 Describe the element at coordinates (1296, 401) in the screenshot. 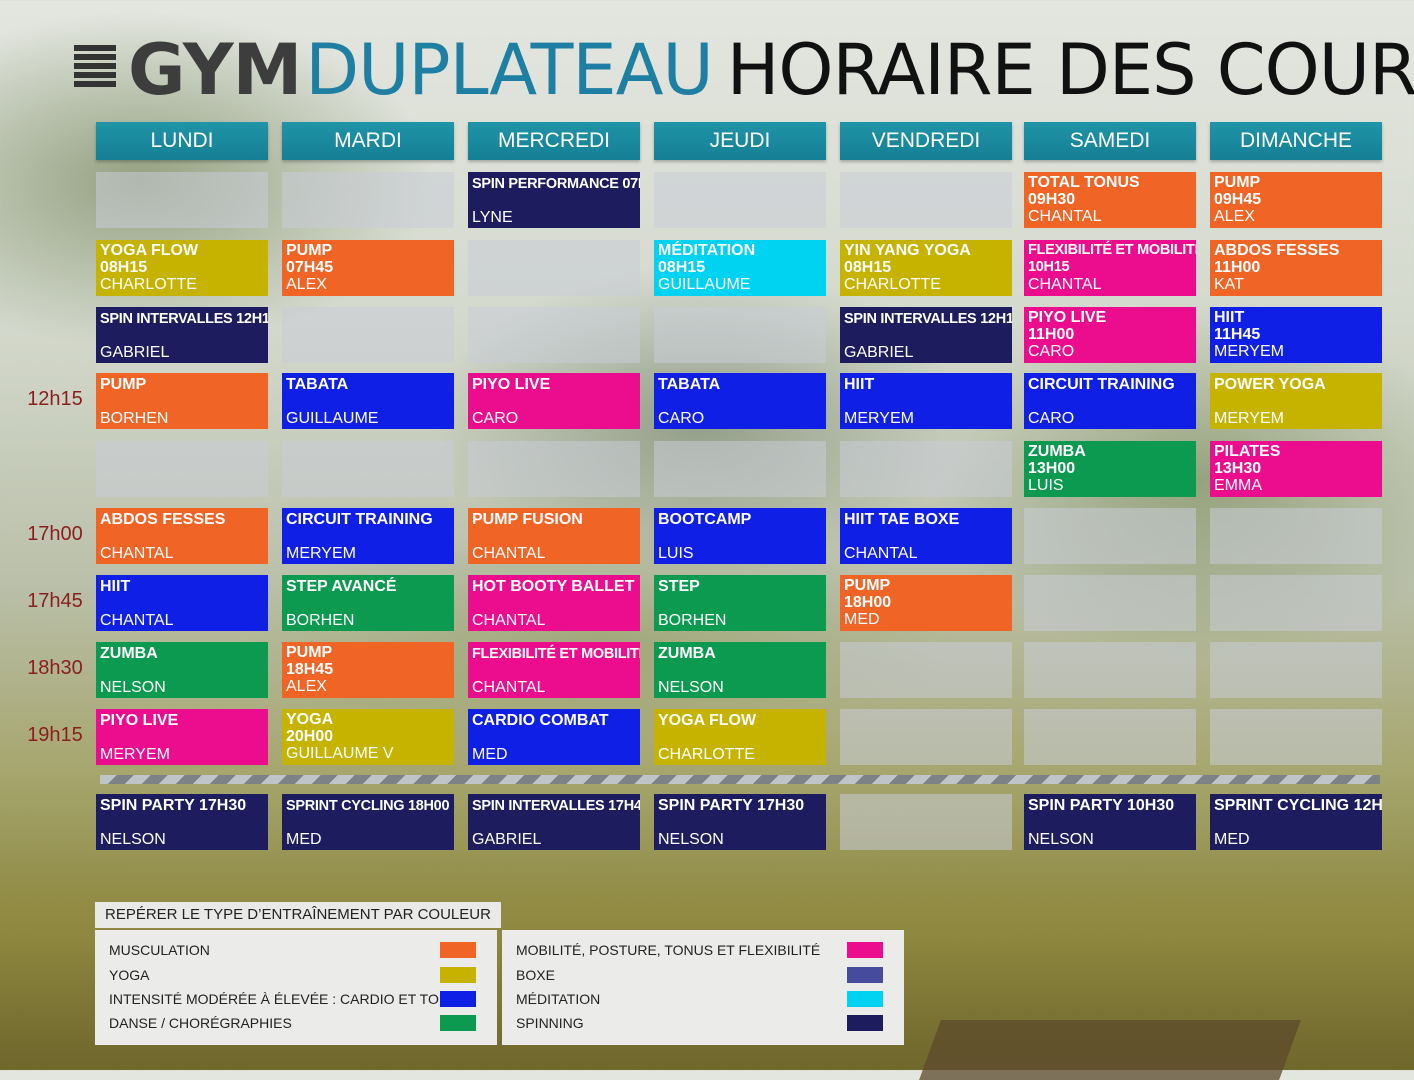

I see `class-card: POWER YOGA MERYEM` at that location.